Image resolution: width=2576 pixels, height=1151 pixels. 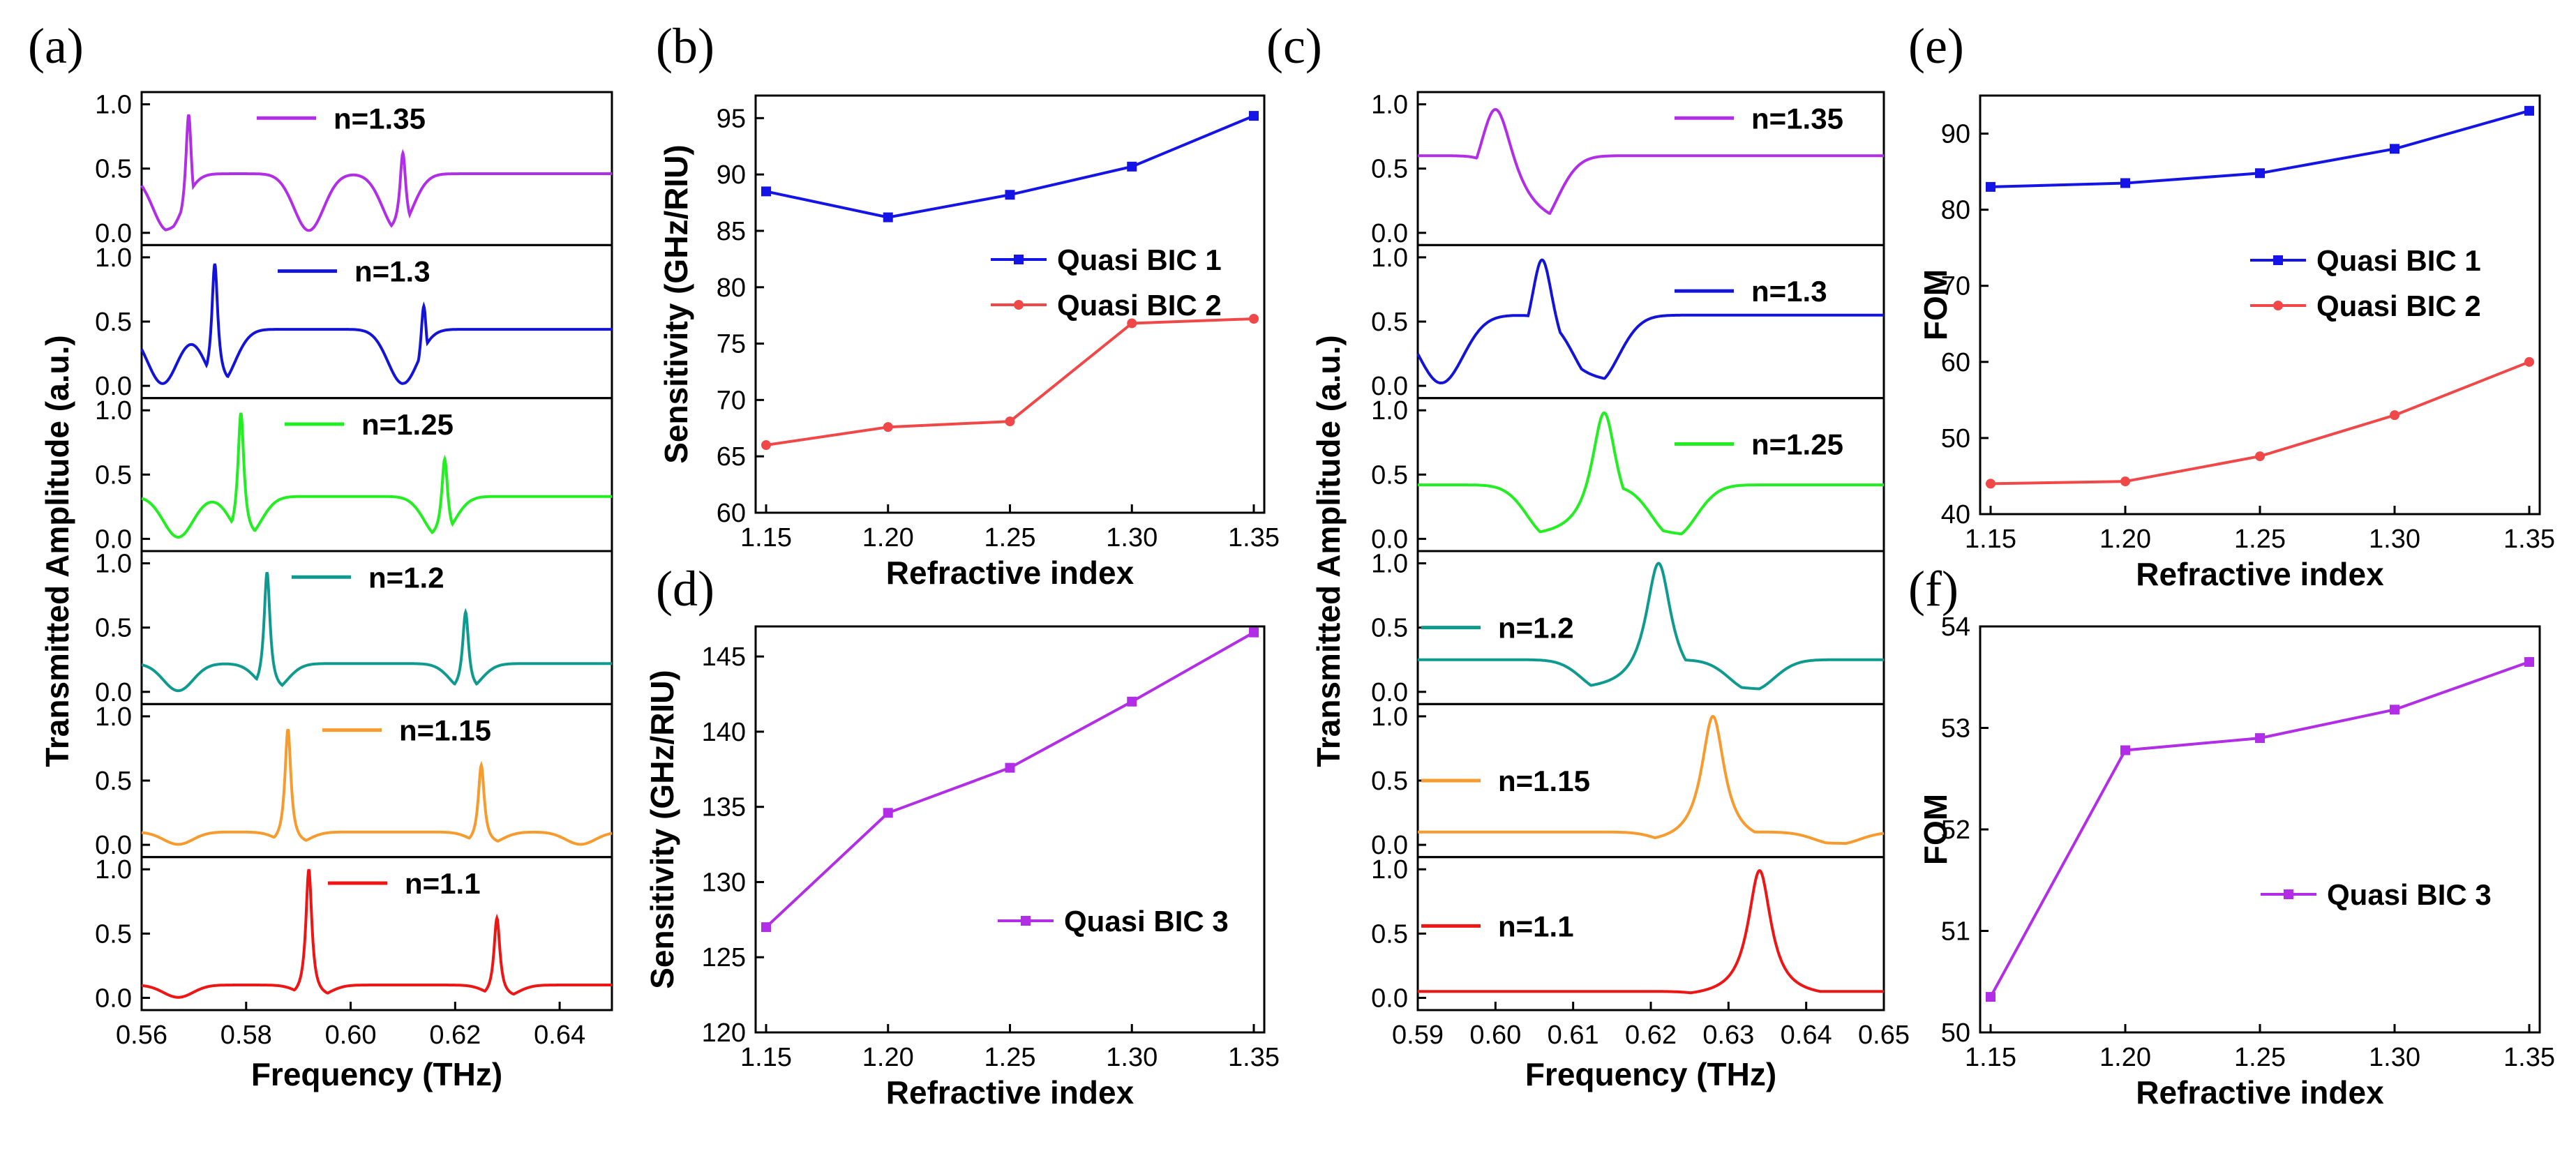 I want to click on y-tick-label: 85, so click(x=732, y=232).